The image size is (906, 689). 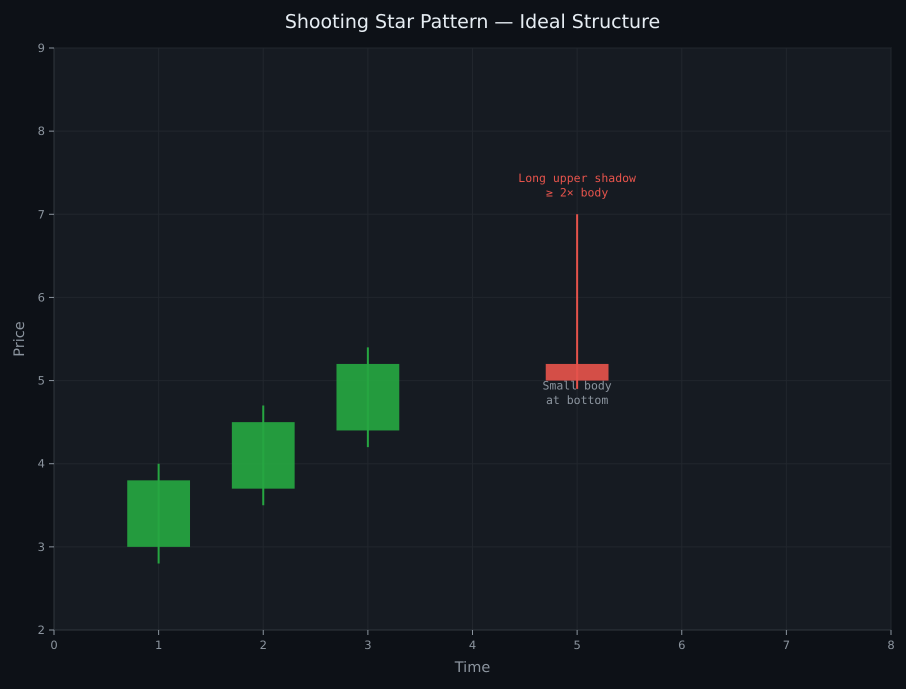 What do you see at coordinates (263, 645) in the screenshot?
I see `x-tick-label: 2` at bounding box center [263, 645].